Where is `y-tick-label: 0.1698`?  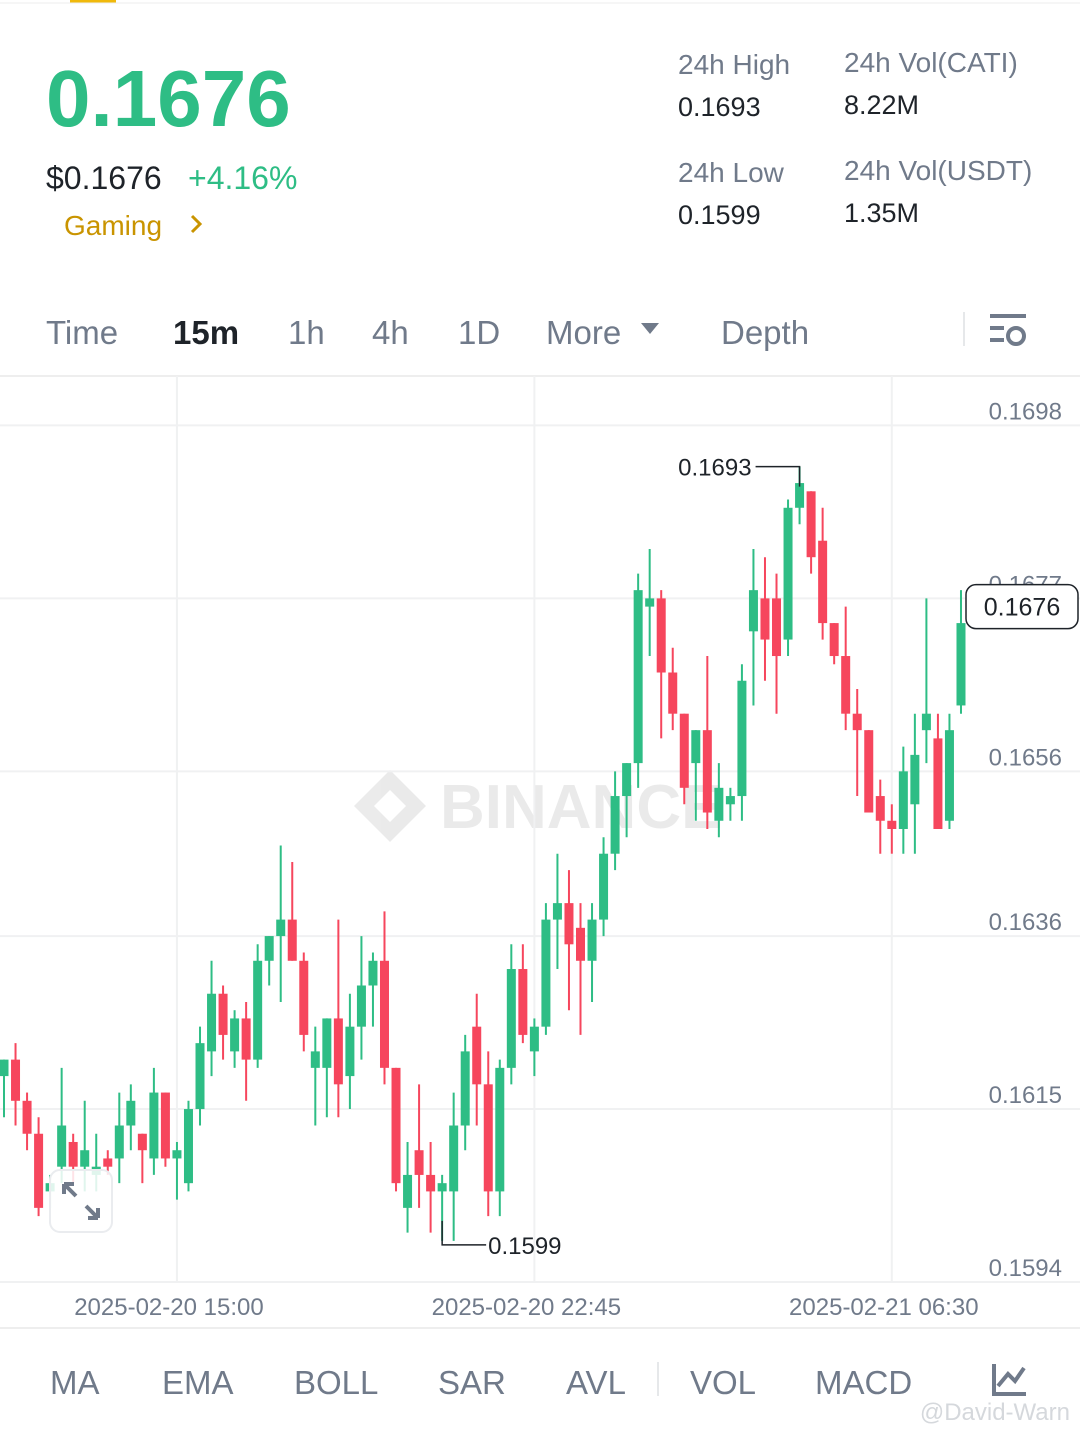 y-tick-label: 0.1698 is located at coordinates (1025, 411).